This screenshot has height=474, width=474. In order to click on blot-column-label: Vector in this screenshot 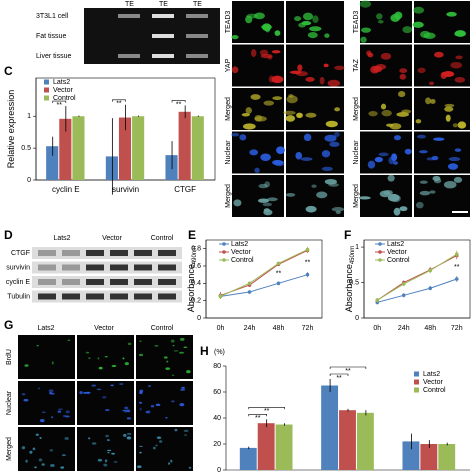, I will do `click(112, 238)`.